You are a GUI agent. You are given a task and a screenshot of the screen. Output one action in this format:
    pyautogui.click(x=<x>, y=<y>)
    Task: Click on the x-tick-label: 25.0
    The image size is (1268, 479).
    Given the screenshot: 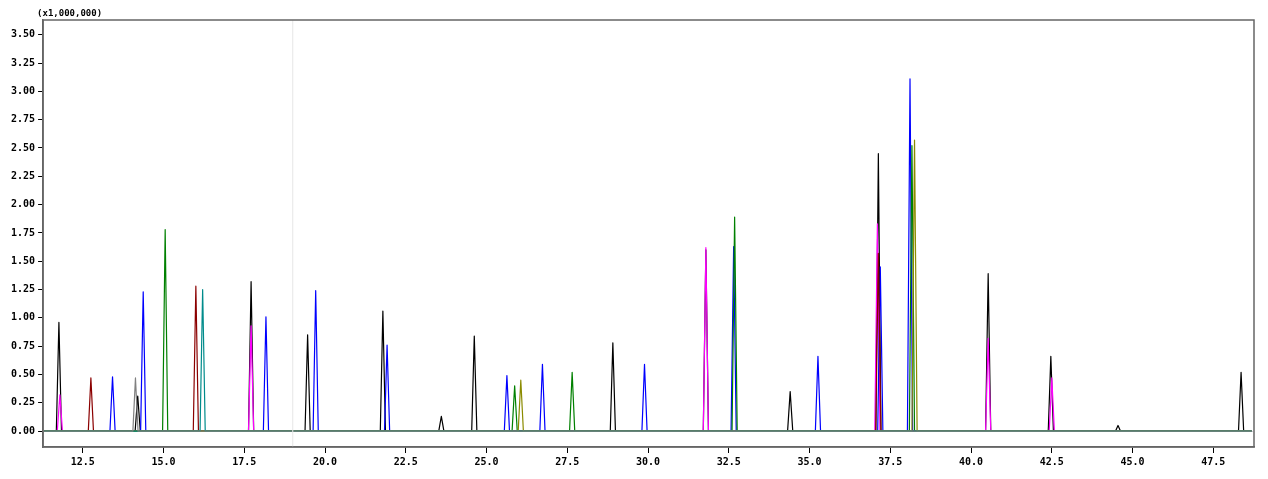 What is the action you would take?
    pyautogui.click(x=486, y=461)
    